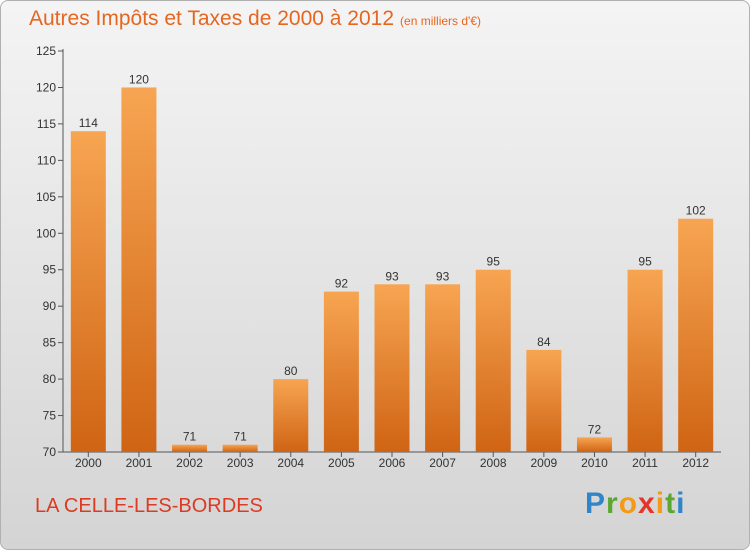 The height and width of the screenshot is (550, 750). What do you see at coordinates (50, 270) in the screenshot?
I see `y-tick-label: 95` at bounding box center [50, 270].